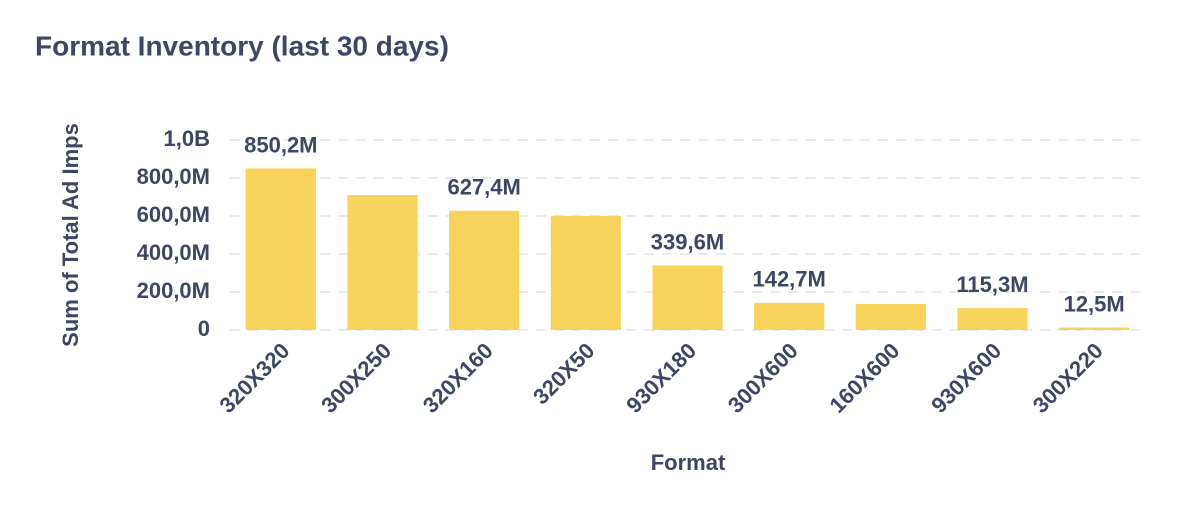 This screenshot has height=515, width=1200. I want to click on y-tick-label: 200,0M, so click(173, 290).